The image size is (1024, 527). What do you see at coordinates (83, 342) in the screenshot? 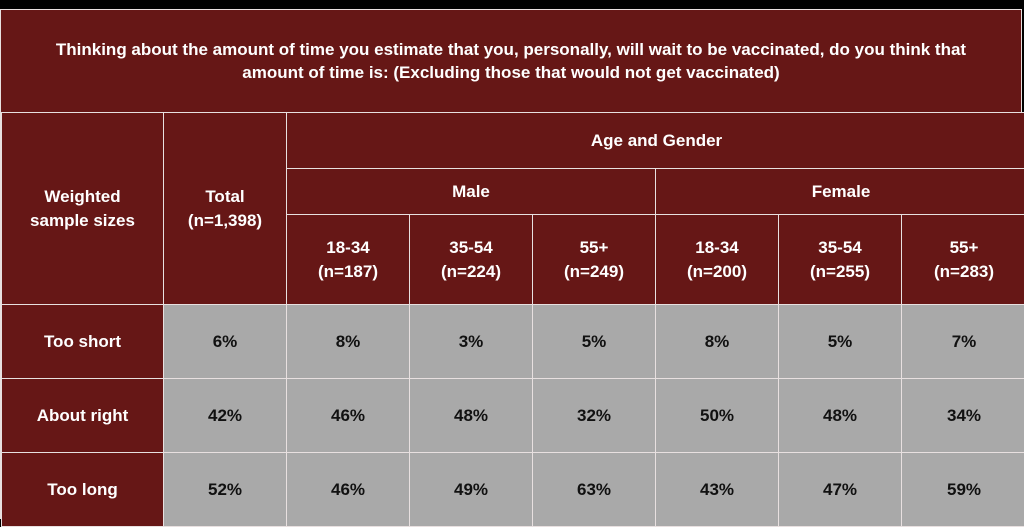
I see `row-label: Too short` at bounding box center [83, 342].